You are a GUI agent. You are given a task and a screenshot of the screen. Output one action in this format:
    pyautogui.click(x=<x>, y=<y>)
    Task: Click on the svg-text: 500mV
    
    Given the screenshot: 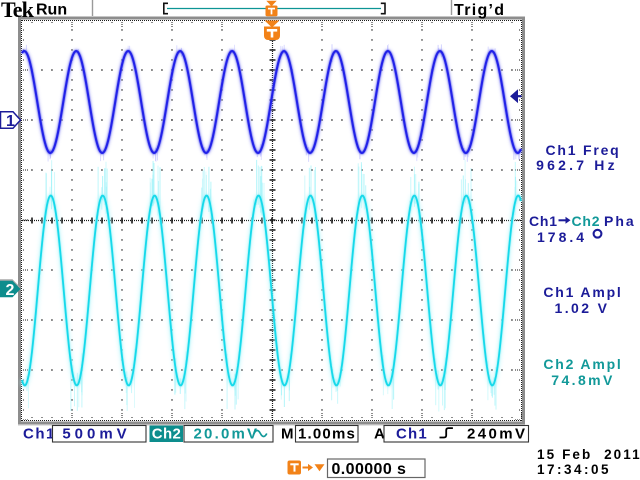 What is the action you would take?
    pyautogui.click(x=96, y=434)
    